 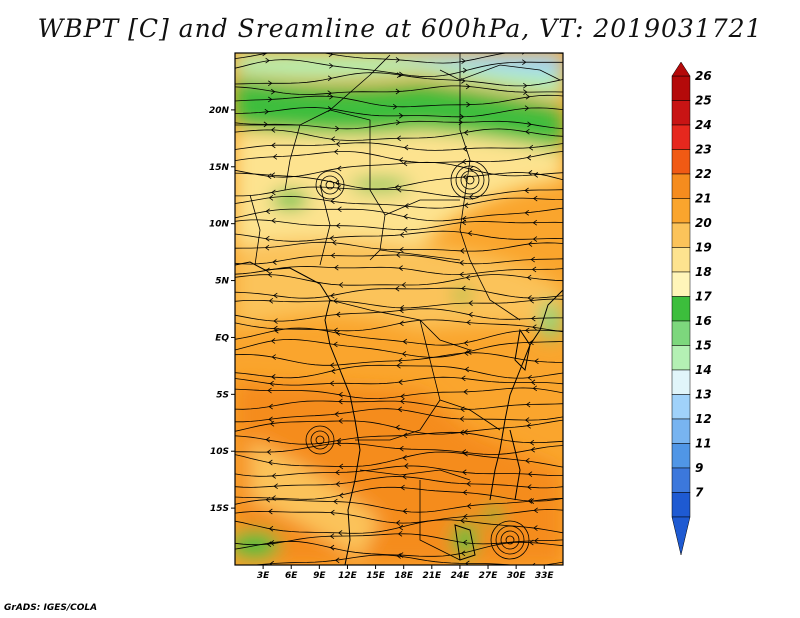 I want to click on lon-tick-label: 24E, so click(x=461, y=576).